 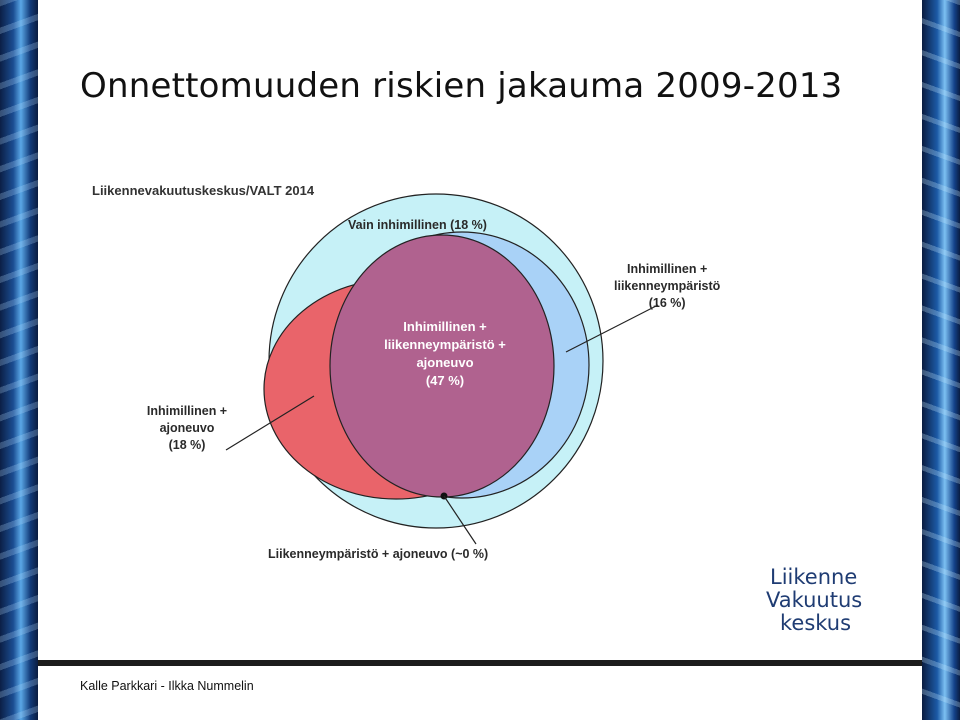 I want to click on label-line: (18 %), so click(x=187, y=445).